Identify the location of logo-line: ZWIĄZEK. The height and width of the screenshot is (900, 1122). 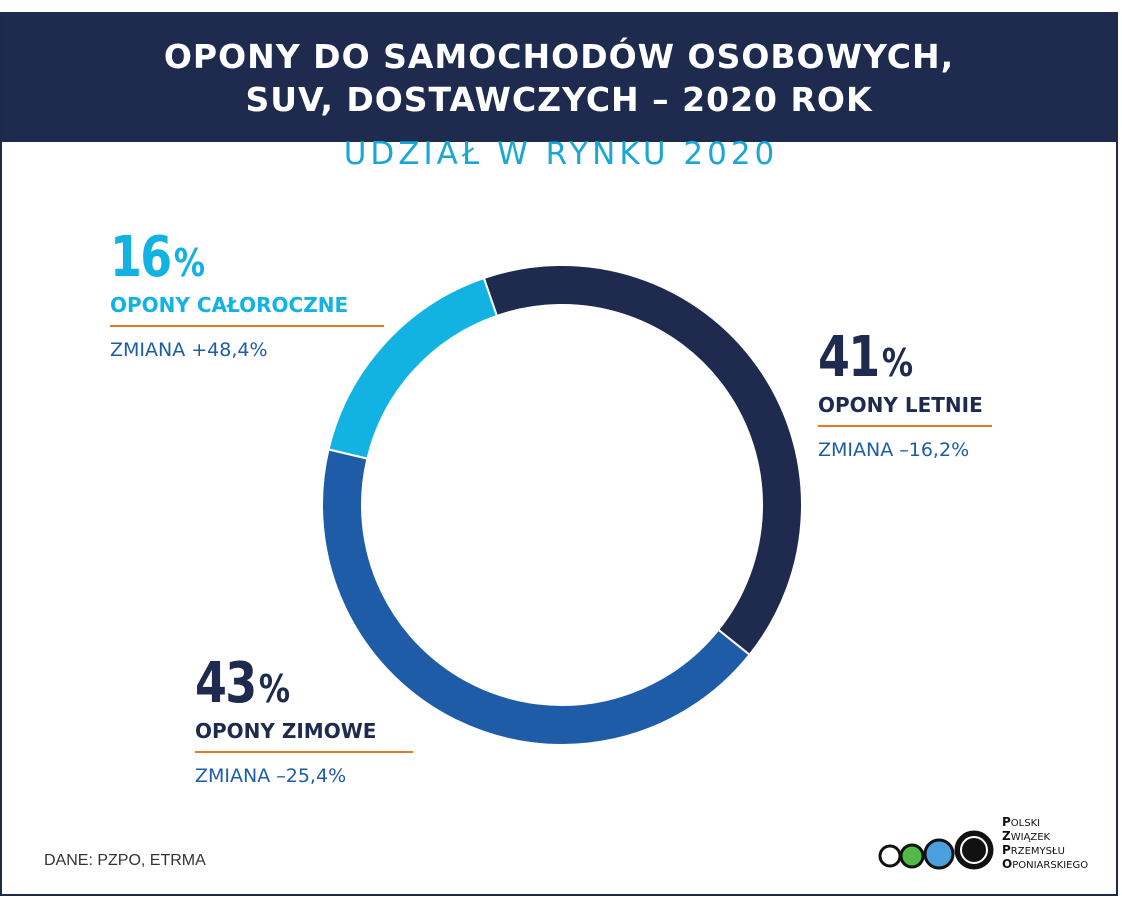
(1026, 836).